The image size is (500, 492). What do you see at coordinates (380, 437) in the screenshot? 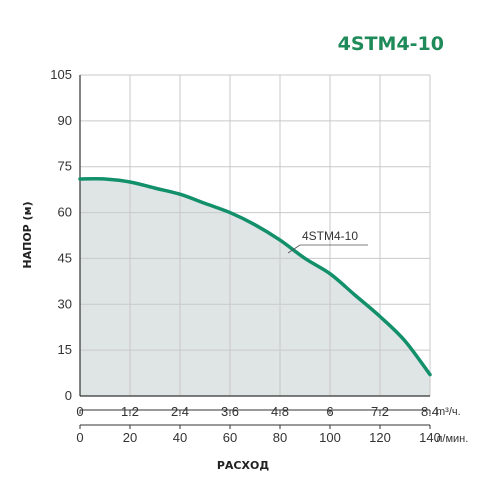
I see `x-secondary-tick-label: 120` at bounding box center [380, 437].